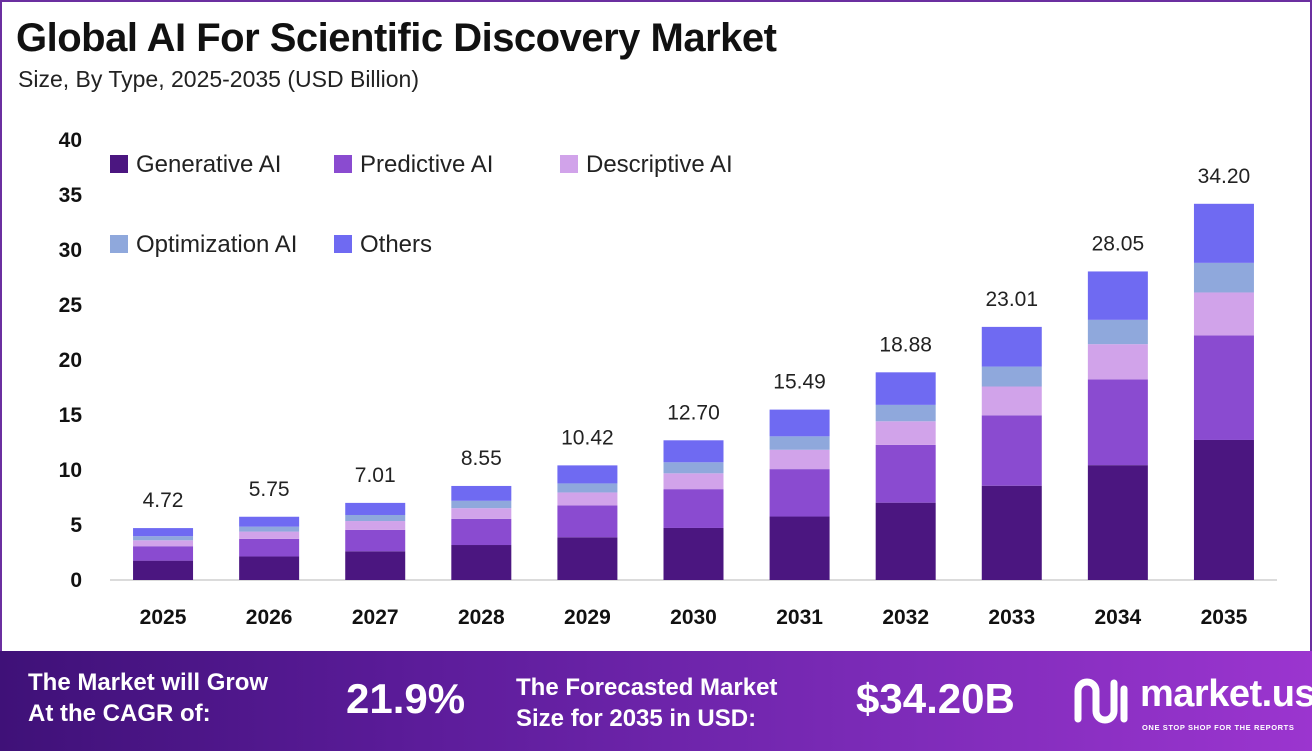 Image resolution: width=1312 pixels, height=751 pixels. What do you see at coordinates (406, 698) in the screenshot?
I see `cagr-value: 21.9%` at bounding box center [406, 698].